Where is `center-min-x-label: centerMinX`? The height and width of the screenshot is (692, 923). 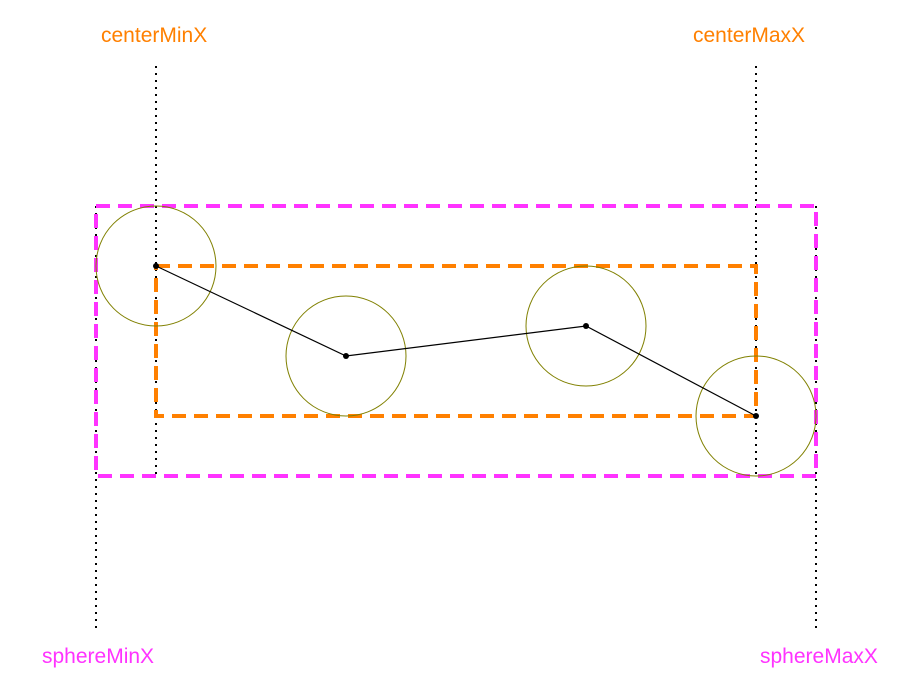 center-min-x-label: centerMinX is located at coordinates (154, 35).